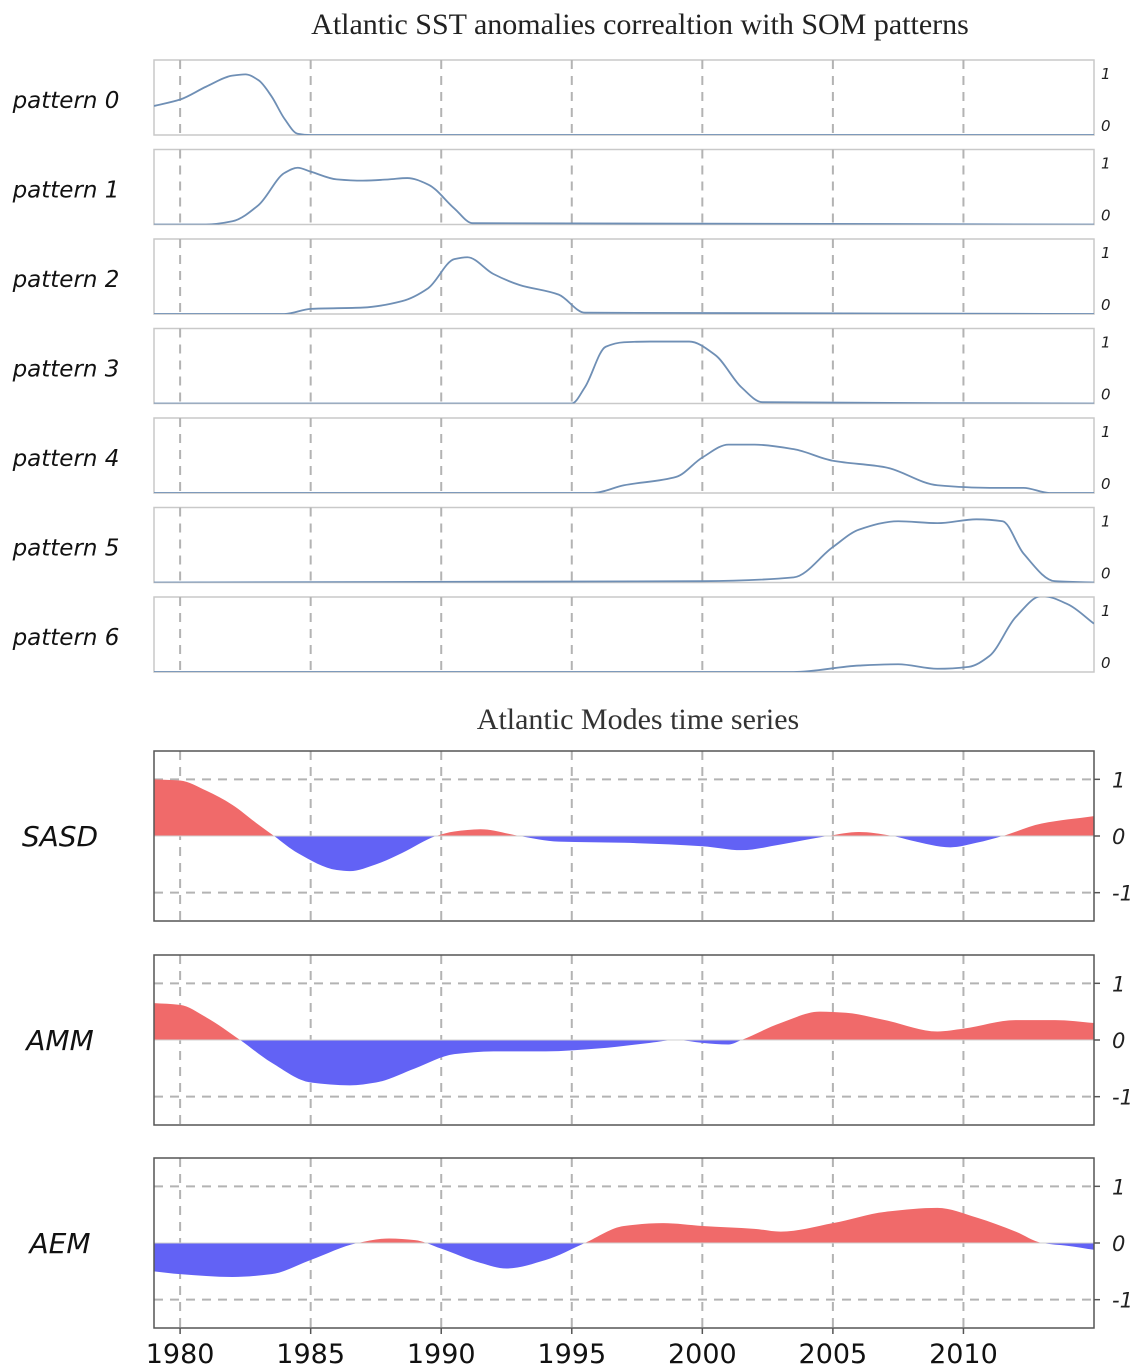 Image resolution: width=1132 pixels, height=1365 pixels. I want to click on series-label-sasd: SASD, so click(60, 836).